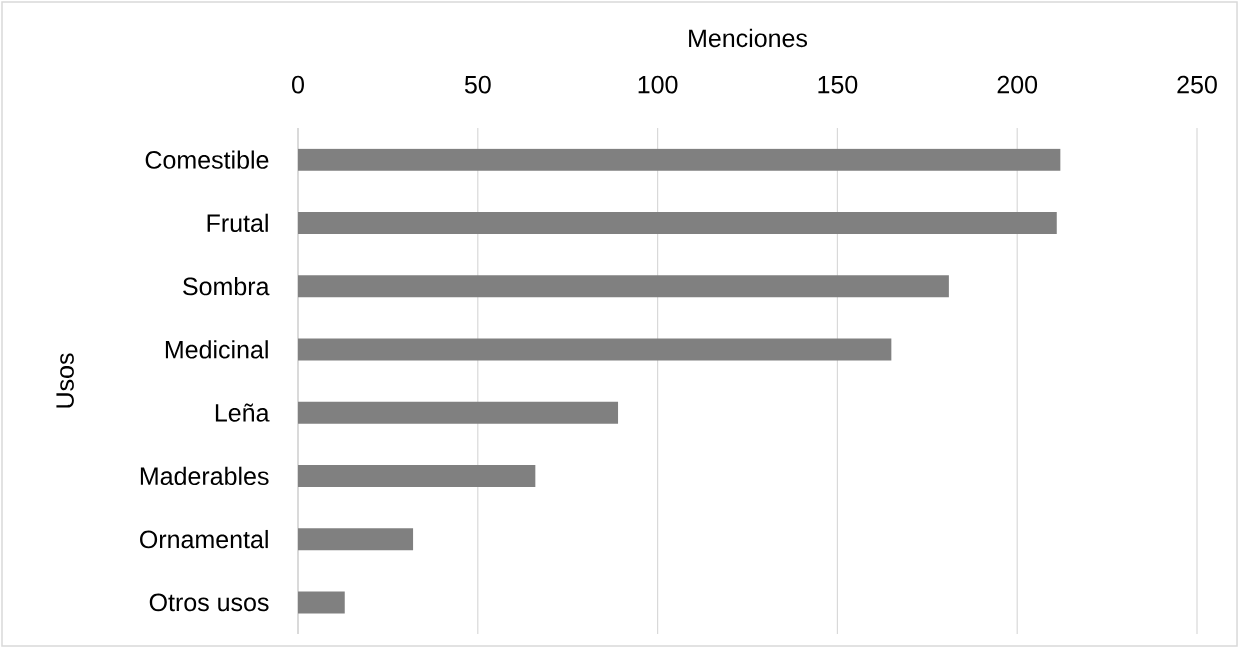 This screenshot has height=648, width=1239. Describe the element at coordinates (204, 539) in the screenshot. I see `y-tick-label: Ornamental` at that location.